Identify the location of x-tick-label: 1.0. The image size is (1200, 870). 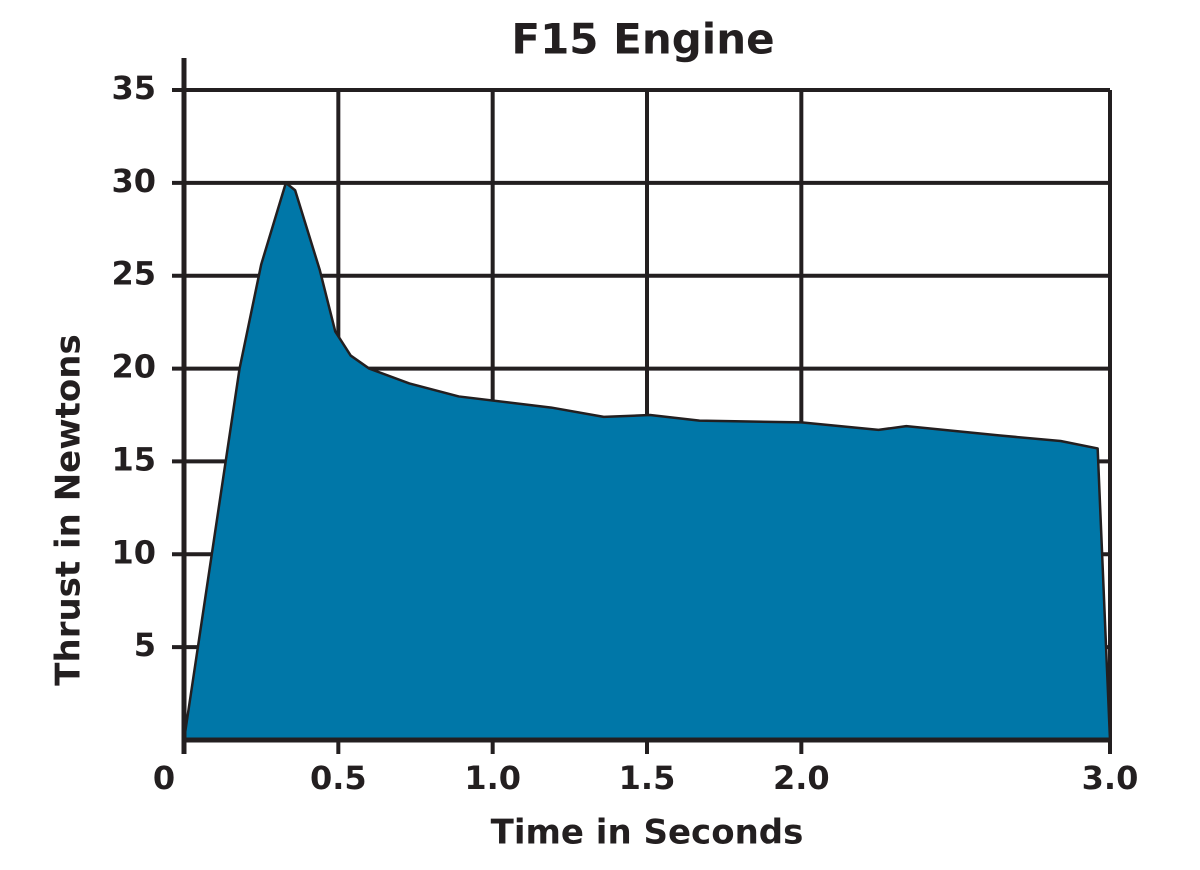
(492, 778).